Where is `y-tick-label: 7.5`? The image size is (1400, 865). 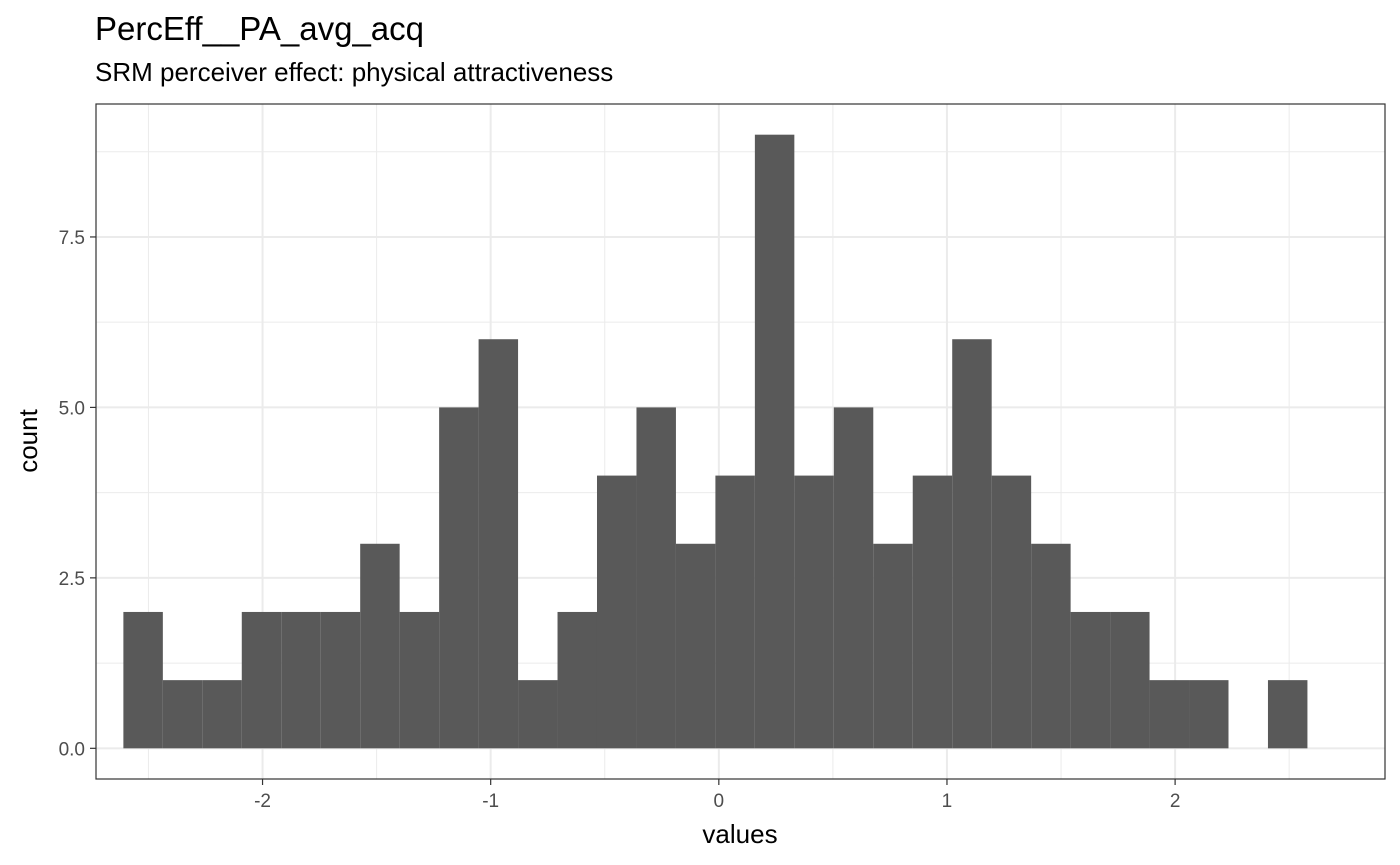 y-tick-label: 7.5 is located at coordinates (72, 238).